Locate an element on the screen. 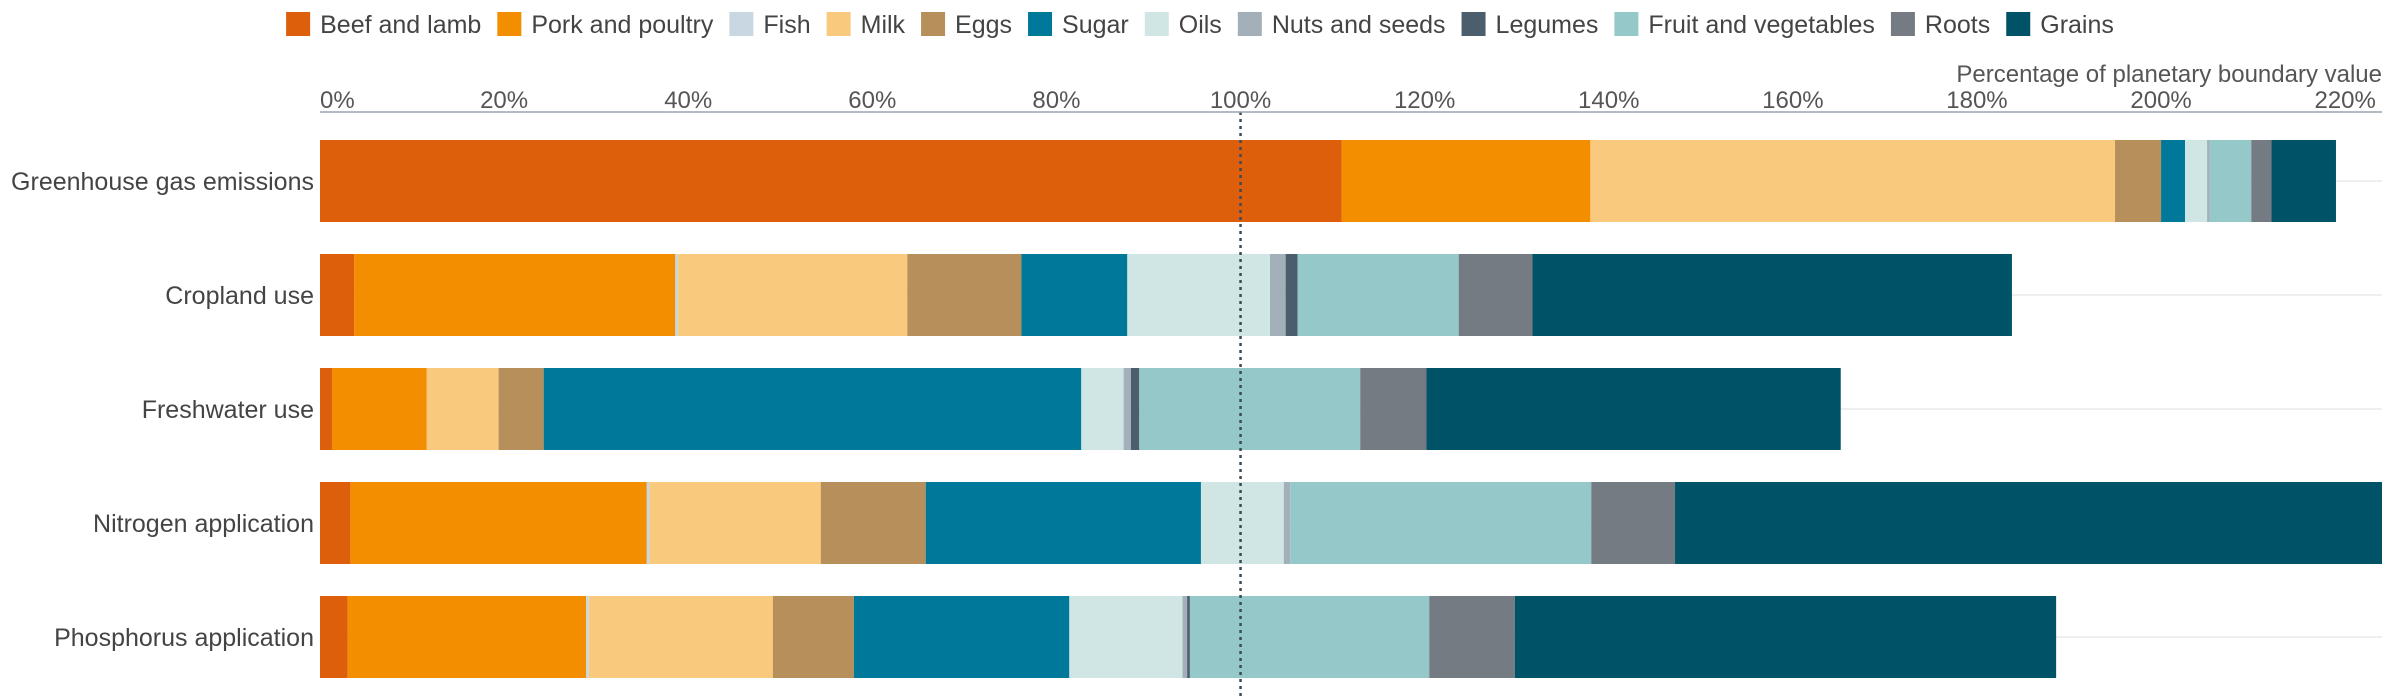  legend-item-milk: Milk is located at coordinates (866, 25).